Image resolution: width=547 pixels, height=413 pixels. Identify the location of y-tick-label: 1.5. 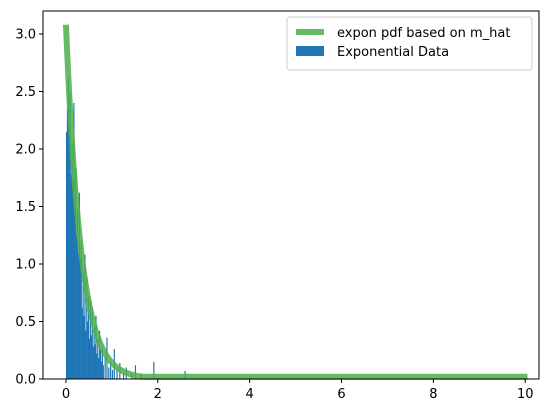
(25, 207).